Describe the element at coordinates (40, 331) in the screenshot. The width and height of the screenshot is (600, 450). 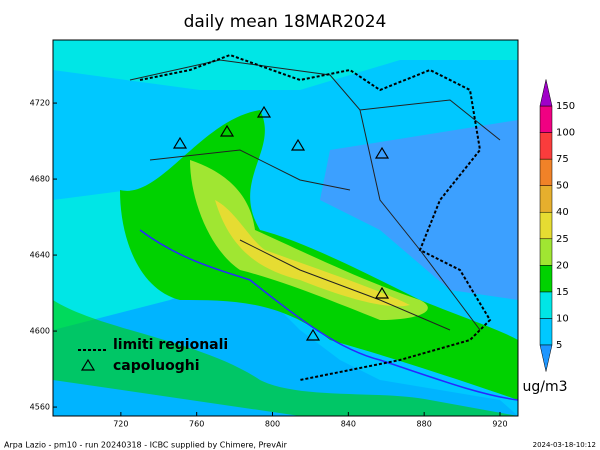
I see `y-tick-label: 4600` at that location.